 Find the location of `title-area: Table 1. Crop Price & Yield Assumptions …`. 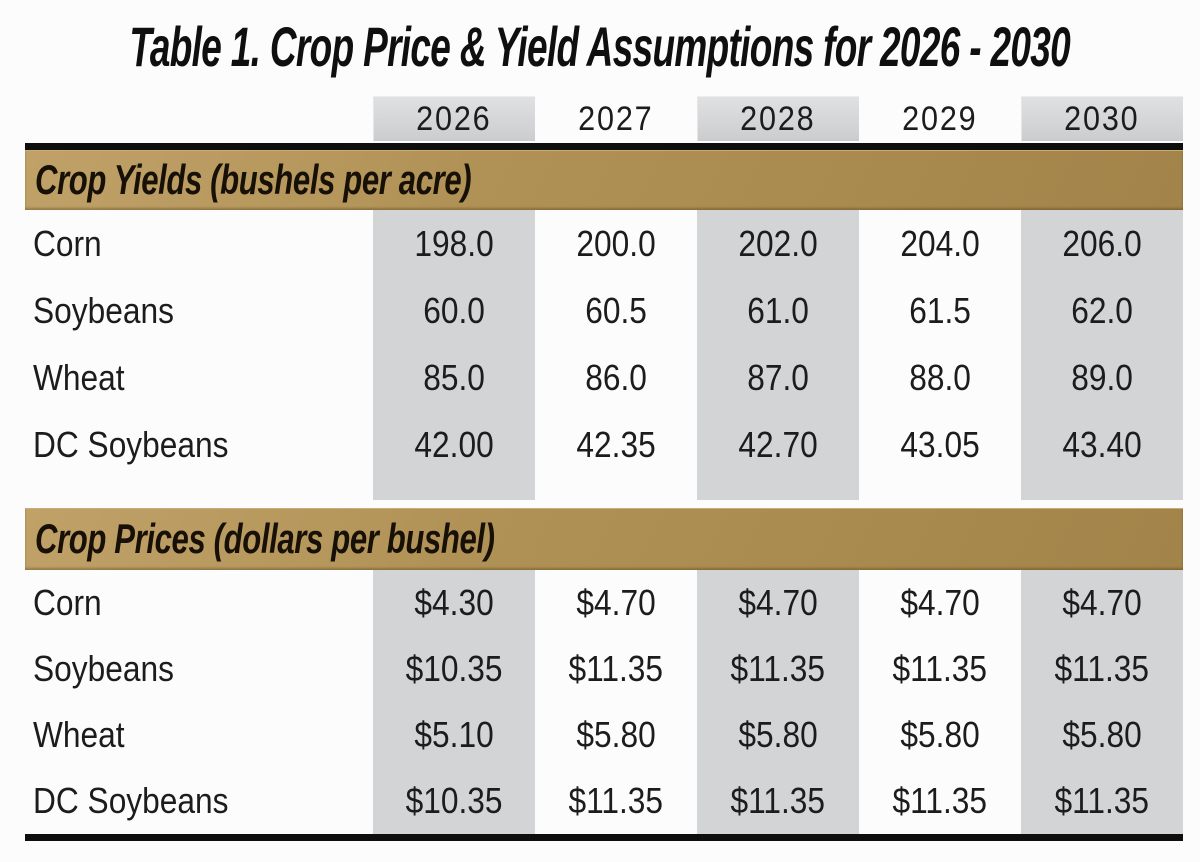

title-area: Table 1. Crop Price & Yield Assumptions … is located at coordinates (600, 46).